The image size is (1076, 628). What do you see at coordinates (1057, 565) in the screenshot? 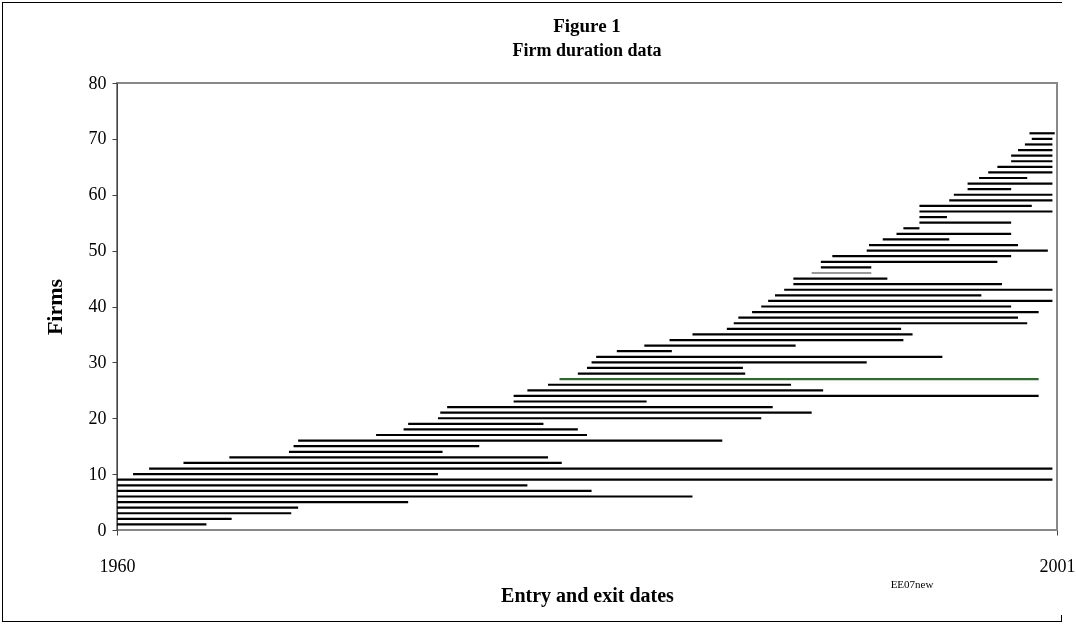
I see `x-tick-label: 2001` at bounding box center [1057, 565].